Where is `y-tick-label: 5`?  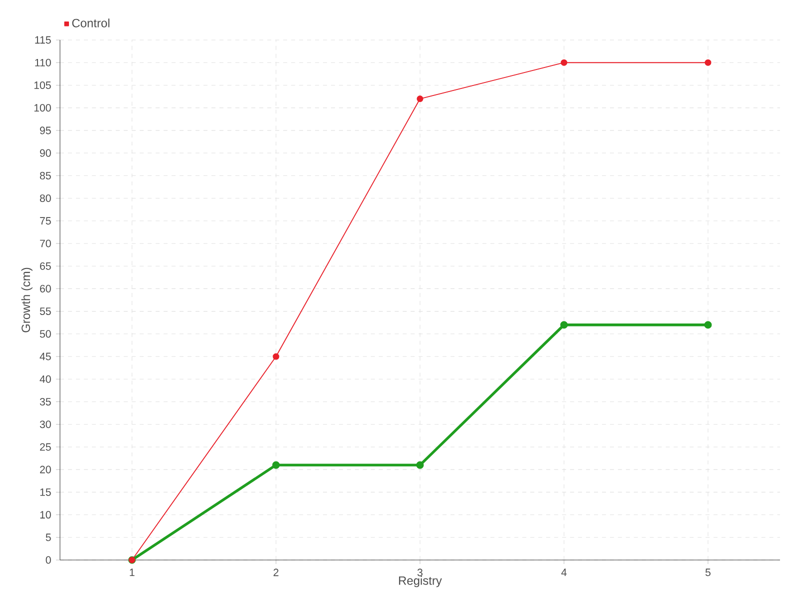 y-tick-label: 5 is located at coordinates (48, 538).